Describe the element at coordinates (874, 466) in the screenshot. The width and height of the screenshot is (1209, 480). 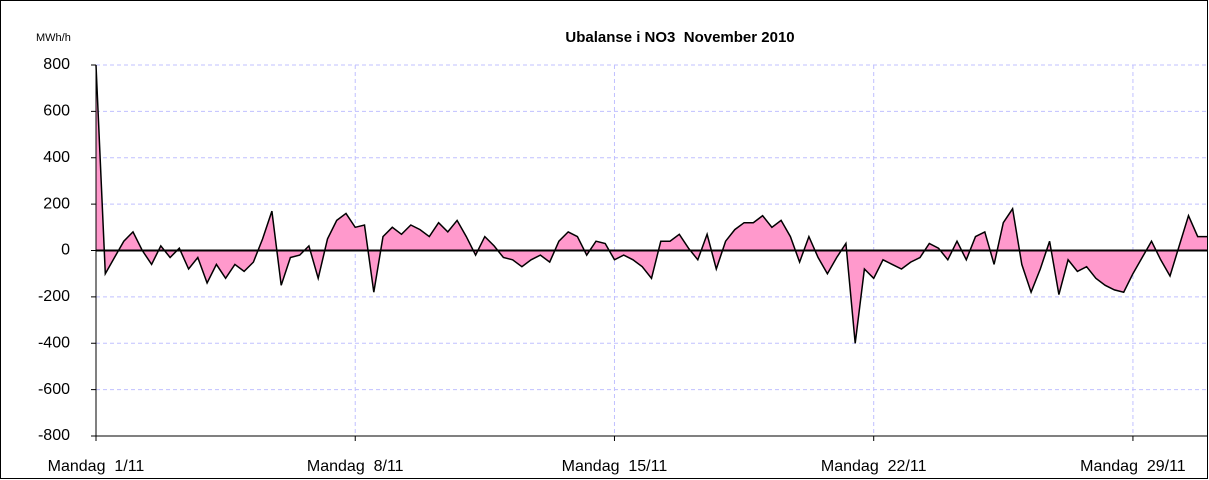
I see `x-tick-label: Mandag 22/11` at that location.